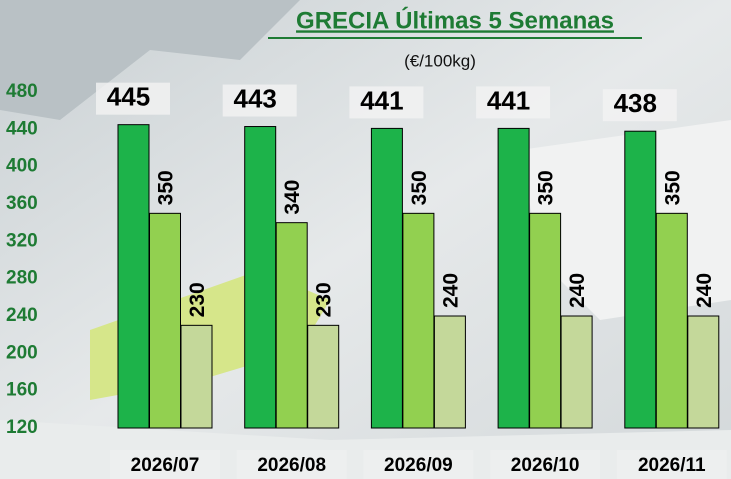 The height and width of the screenshot is (479, 731). I want to click on x-tick-label: 2026/11, so click(672, 465).